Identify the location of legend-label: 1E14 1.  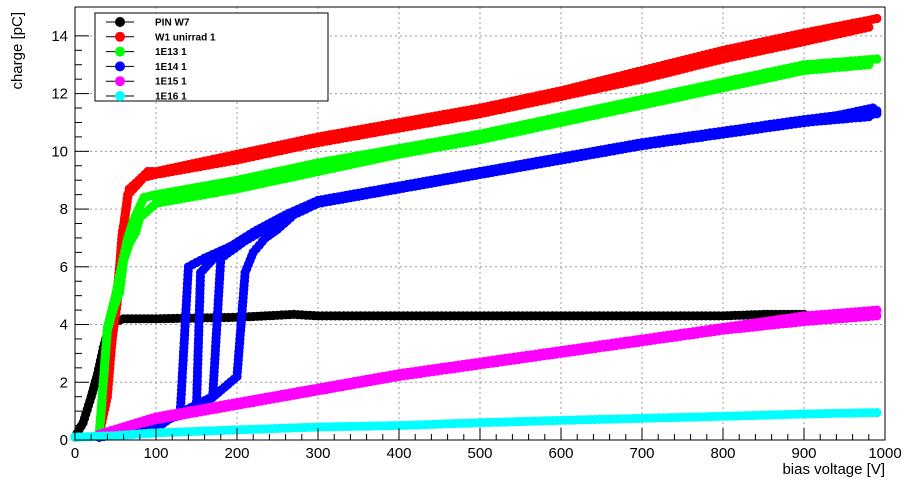
(171, 67).